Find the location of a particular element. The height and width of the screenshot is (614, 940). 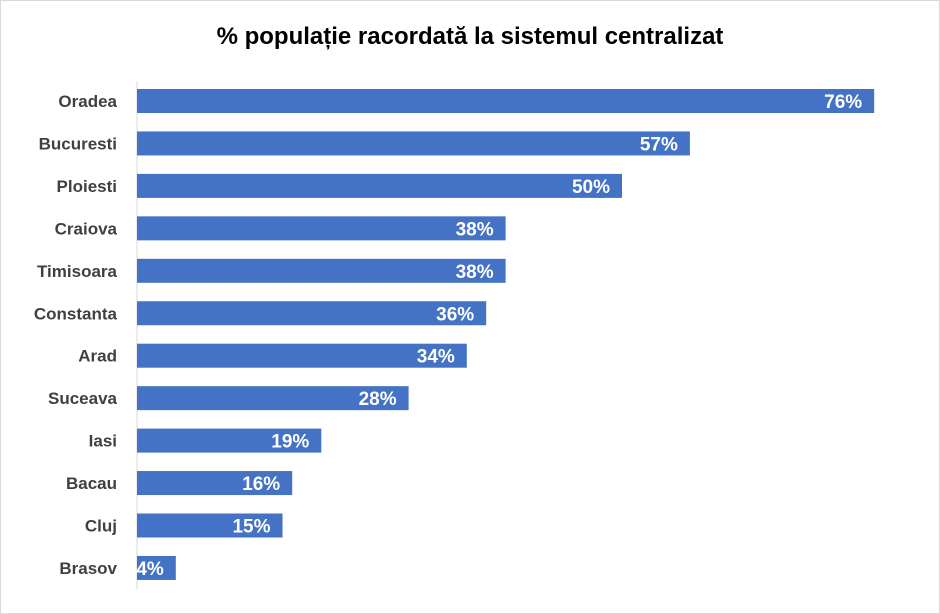

value-label: 19% is located at coordinates (290, 442).